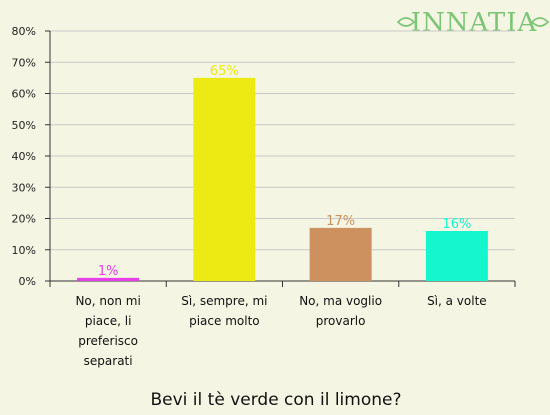  What do you see at coordinates (27, 281) in the screenshot?
I see `y-tick-label: 0%` at bounding box center [27, 281].